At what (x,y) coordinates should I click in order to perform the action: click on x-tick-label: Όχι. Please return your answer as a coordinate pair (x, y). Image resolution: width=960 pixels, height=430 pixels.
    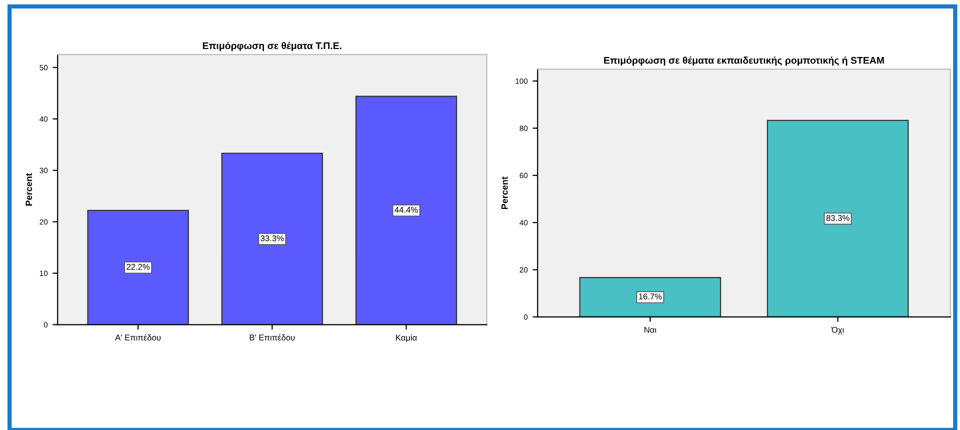
    Looking at the image, I should click on (837, 330).